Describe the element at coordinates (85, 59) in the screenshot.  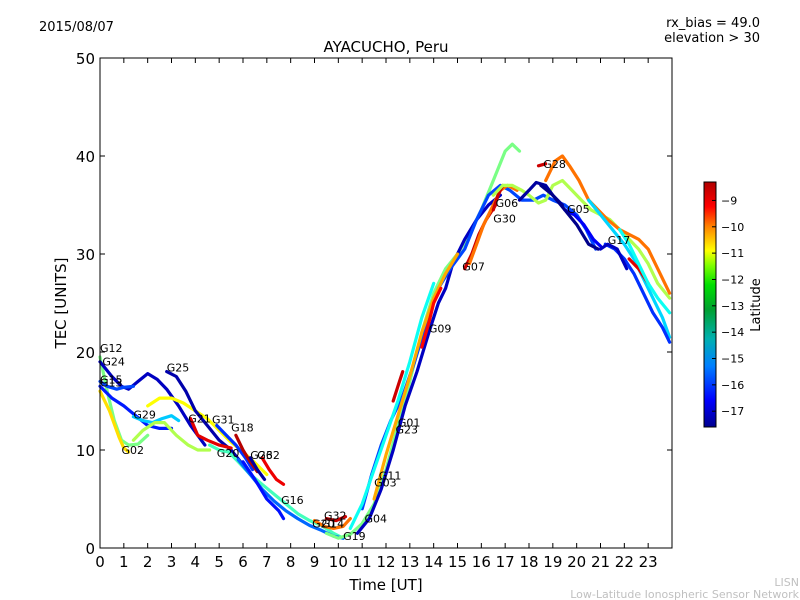
I see `y-tick-label: 50` at that location.